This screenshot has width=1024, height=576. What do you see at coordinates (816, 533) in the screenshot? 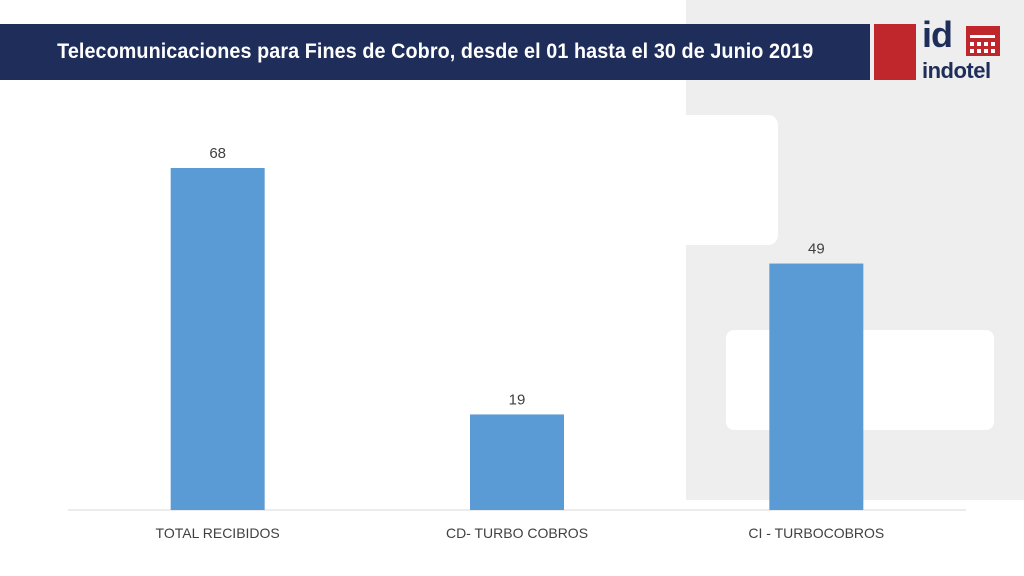
I see `category-label-2: CI - TURBOCOBROS` at bounding box center [816, 533].